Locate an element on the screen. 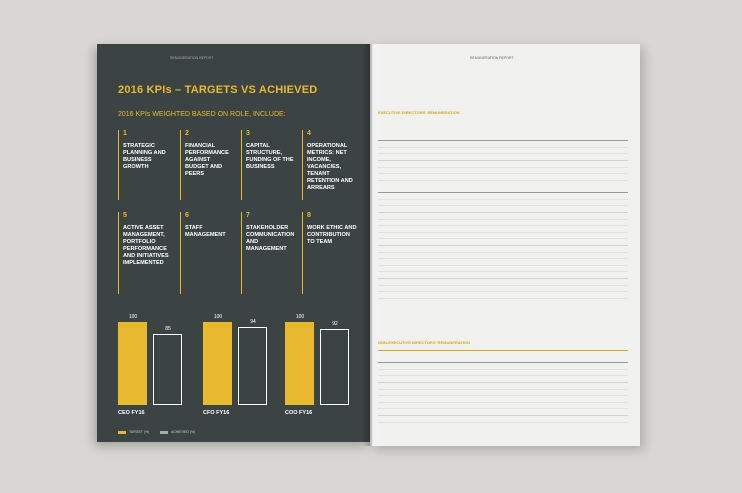 The width and height of the screenshot is (742, 493). title: 2016 KPIs – TARGETS VS ACHIEVED is located at coordinates (218, 90).